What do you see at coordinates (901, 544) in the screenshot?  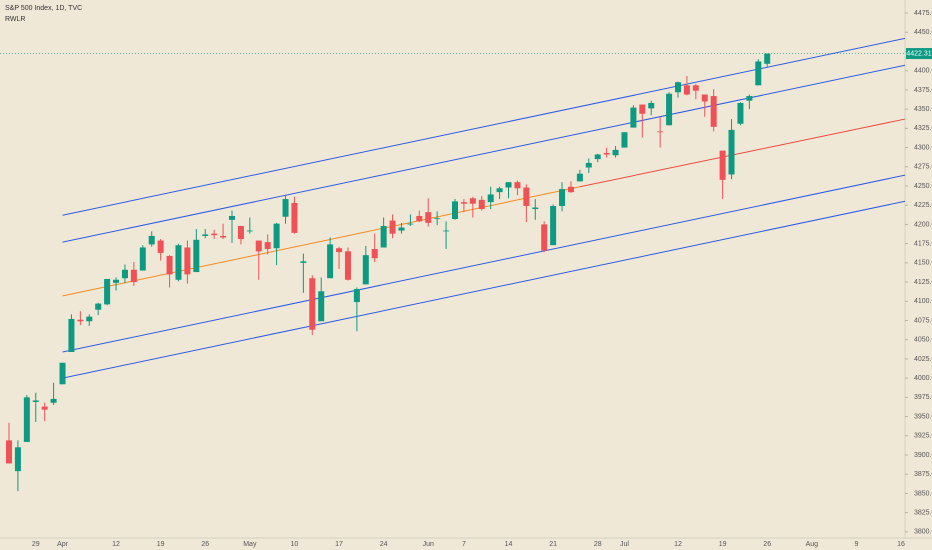 I see `x-tick-label: 16` at bounding box center [901, 544].